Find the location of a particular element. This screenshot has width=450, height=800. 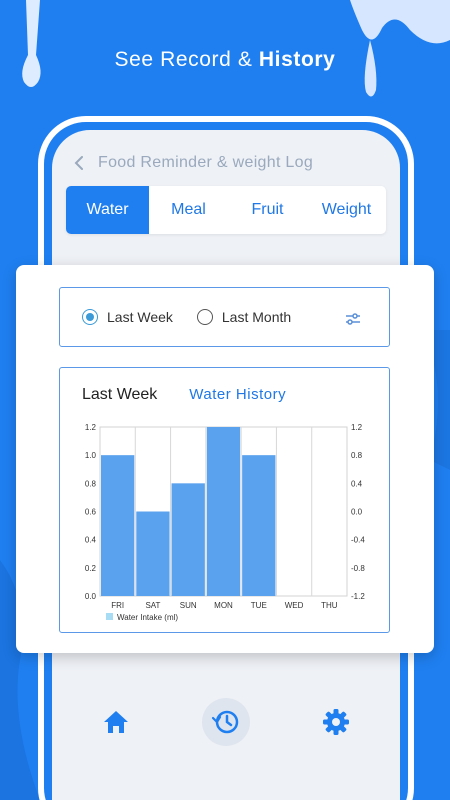

legend-label: Water Intake (ml) is located at coordinates (147, 617).